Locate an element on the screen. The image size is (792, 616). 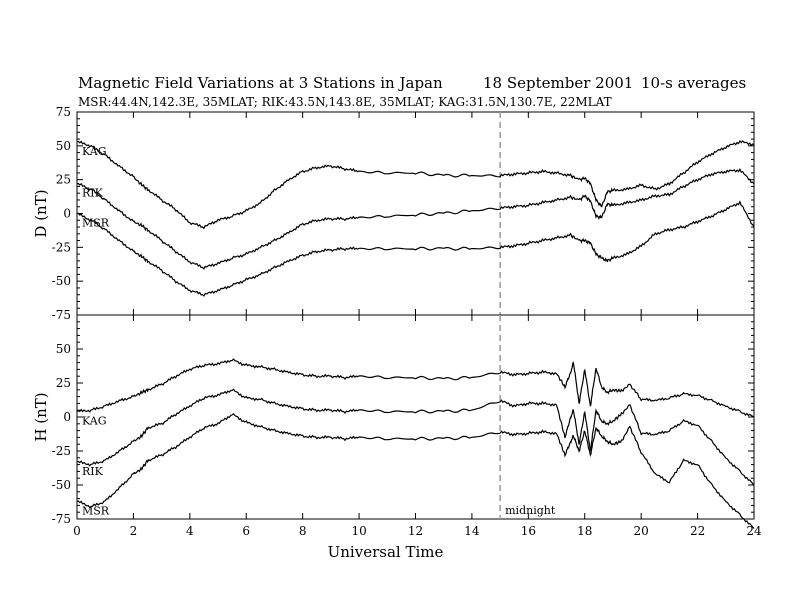
chart-date: 18 September 2001 is located at coordinates (558, 83).